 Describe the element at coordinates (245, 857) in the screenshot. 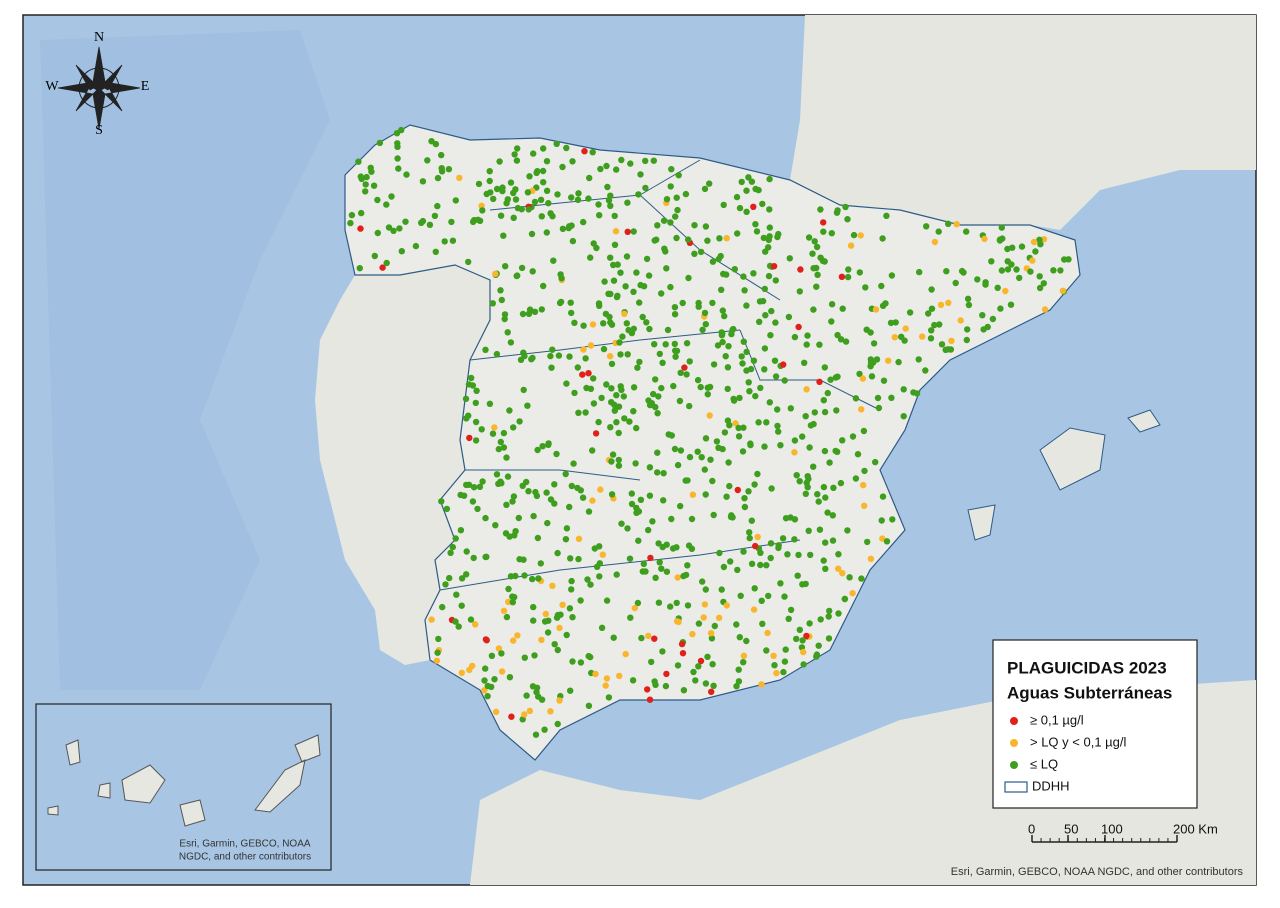

I see `inset-attribution: NGDC, and other contributors` at that location.